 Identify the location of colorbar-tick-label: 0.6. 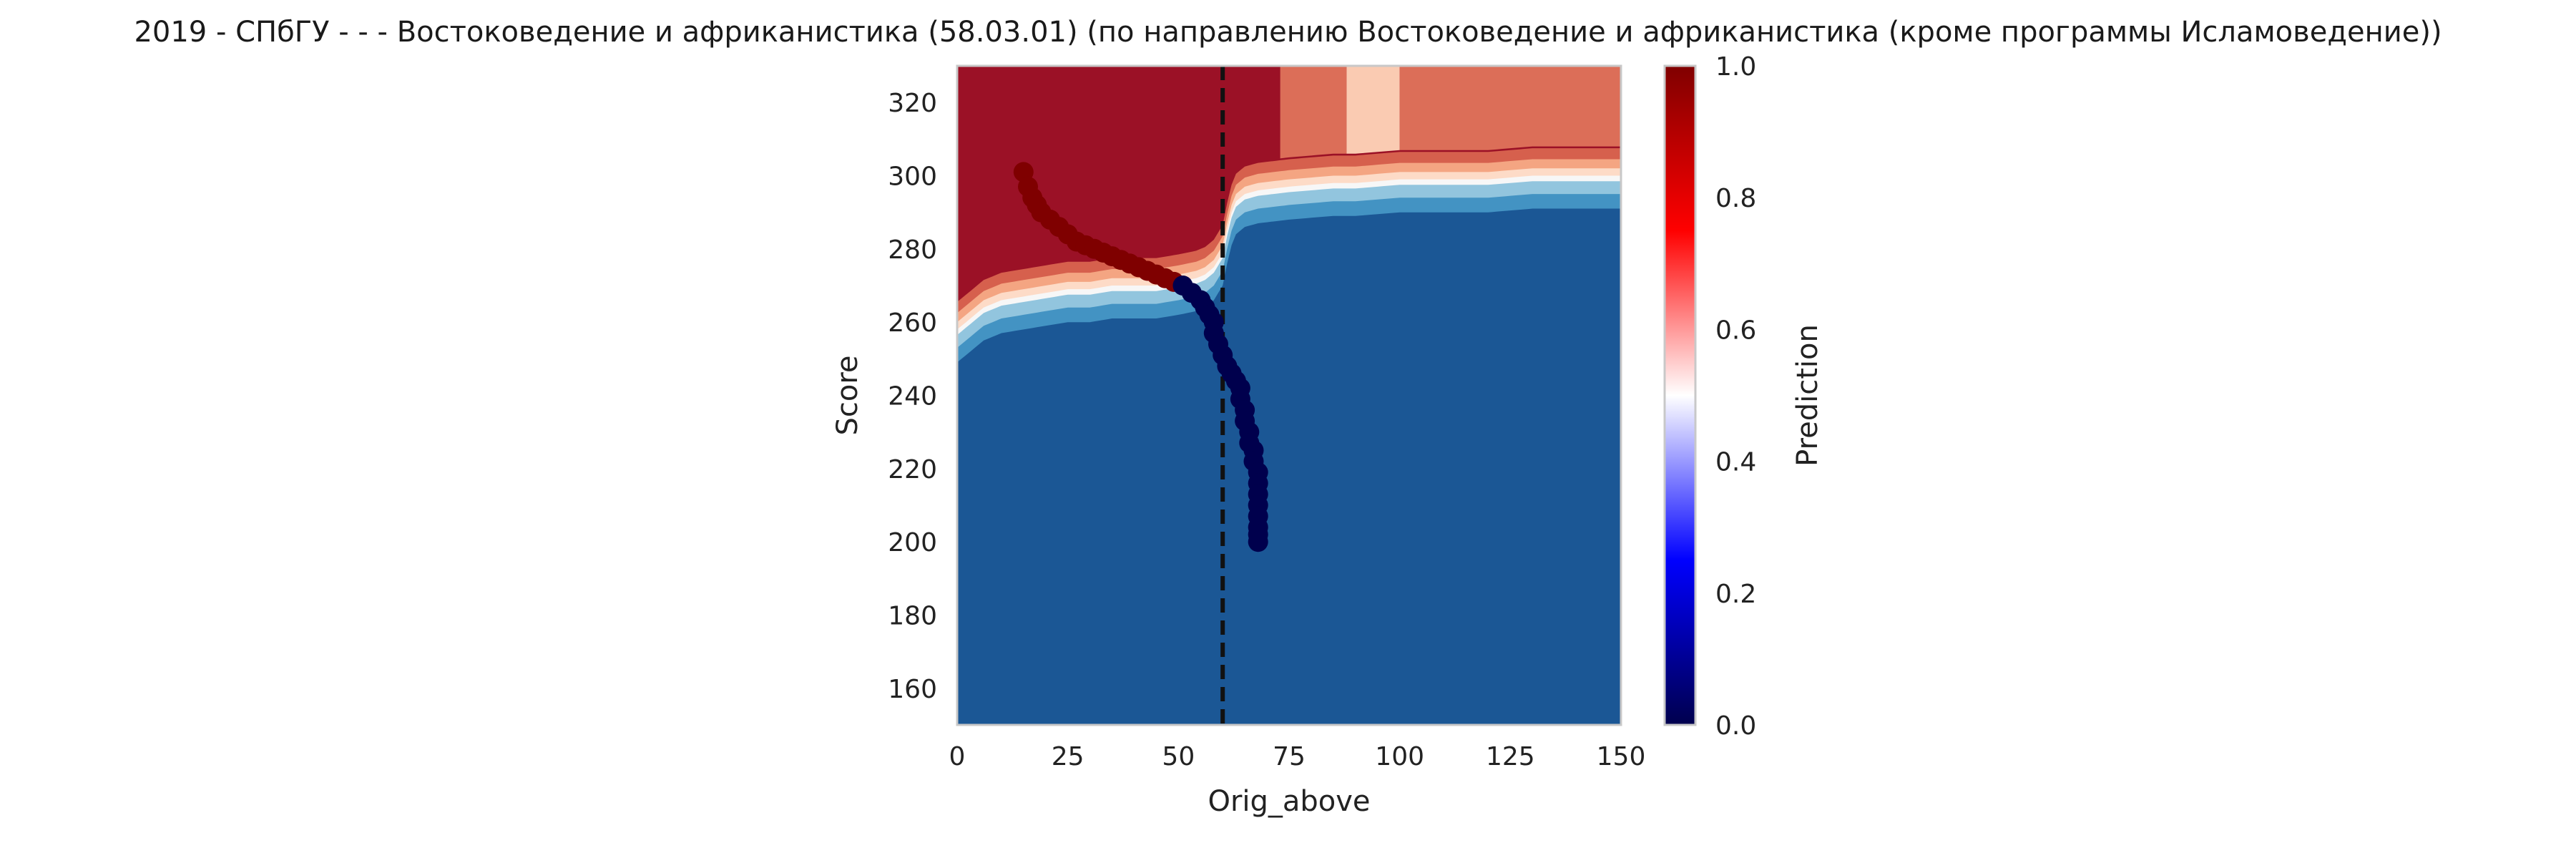
(1736, 330).